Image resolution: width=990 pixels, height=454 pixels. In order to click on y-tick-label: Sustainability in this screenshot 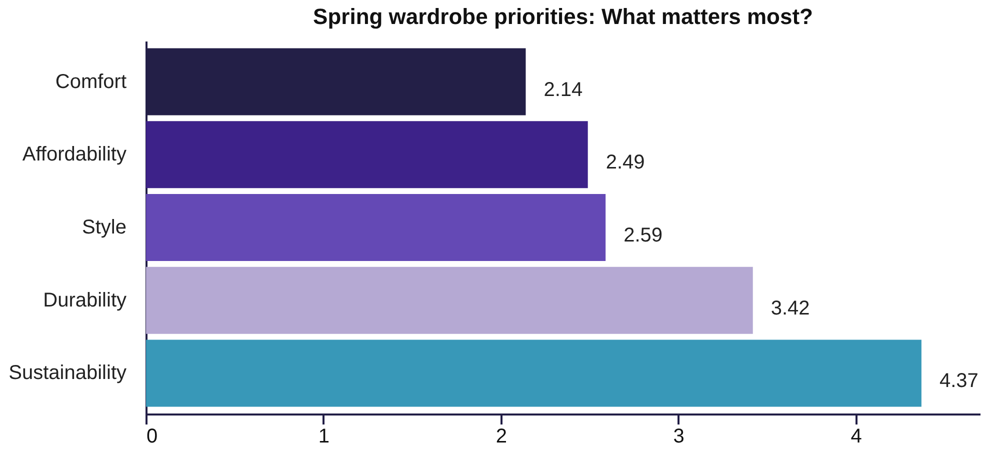, I will do `click(67, 373)`.